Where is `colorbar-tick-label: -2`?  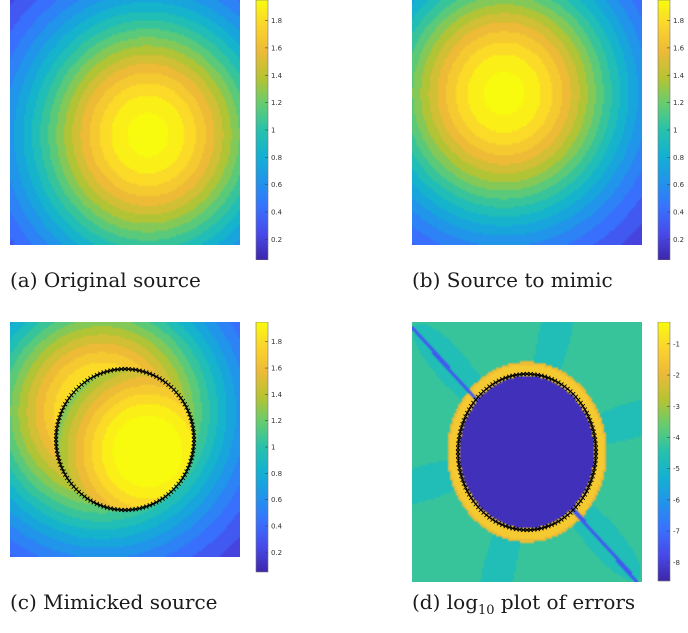 colorbar-tick-label: -2 is located at coordinates (676, 376).